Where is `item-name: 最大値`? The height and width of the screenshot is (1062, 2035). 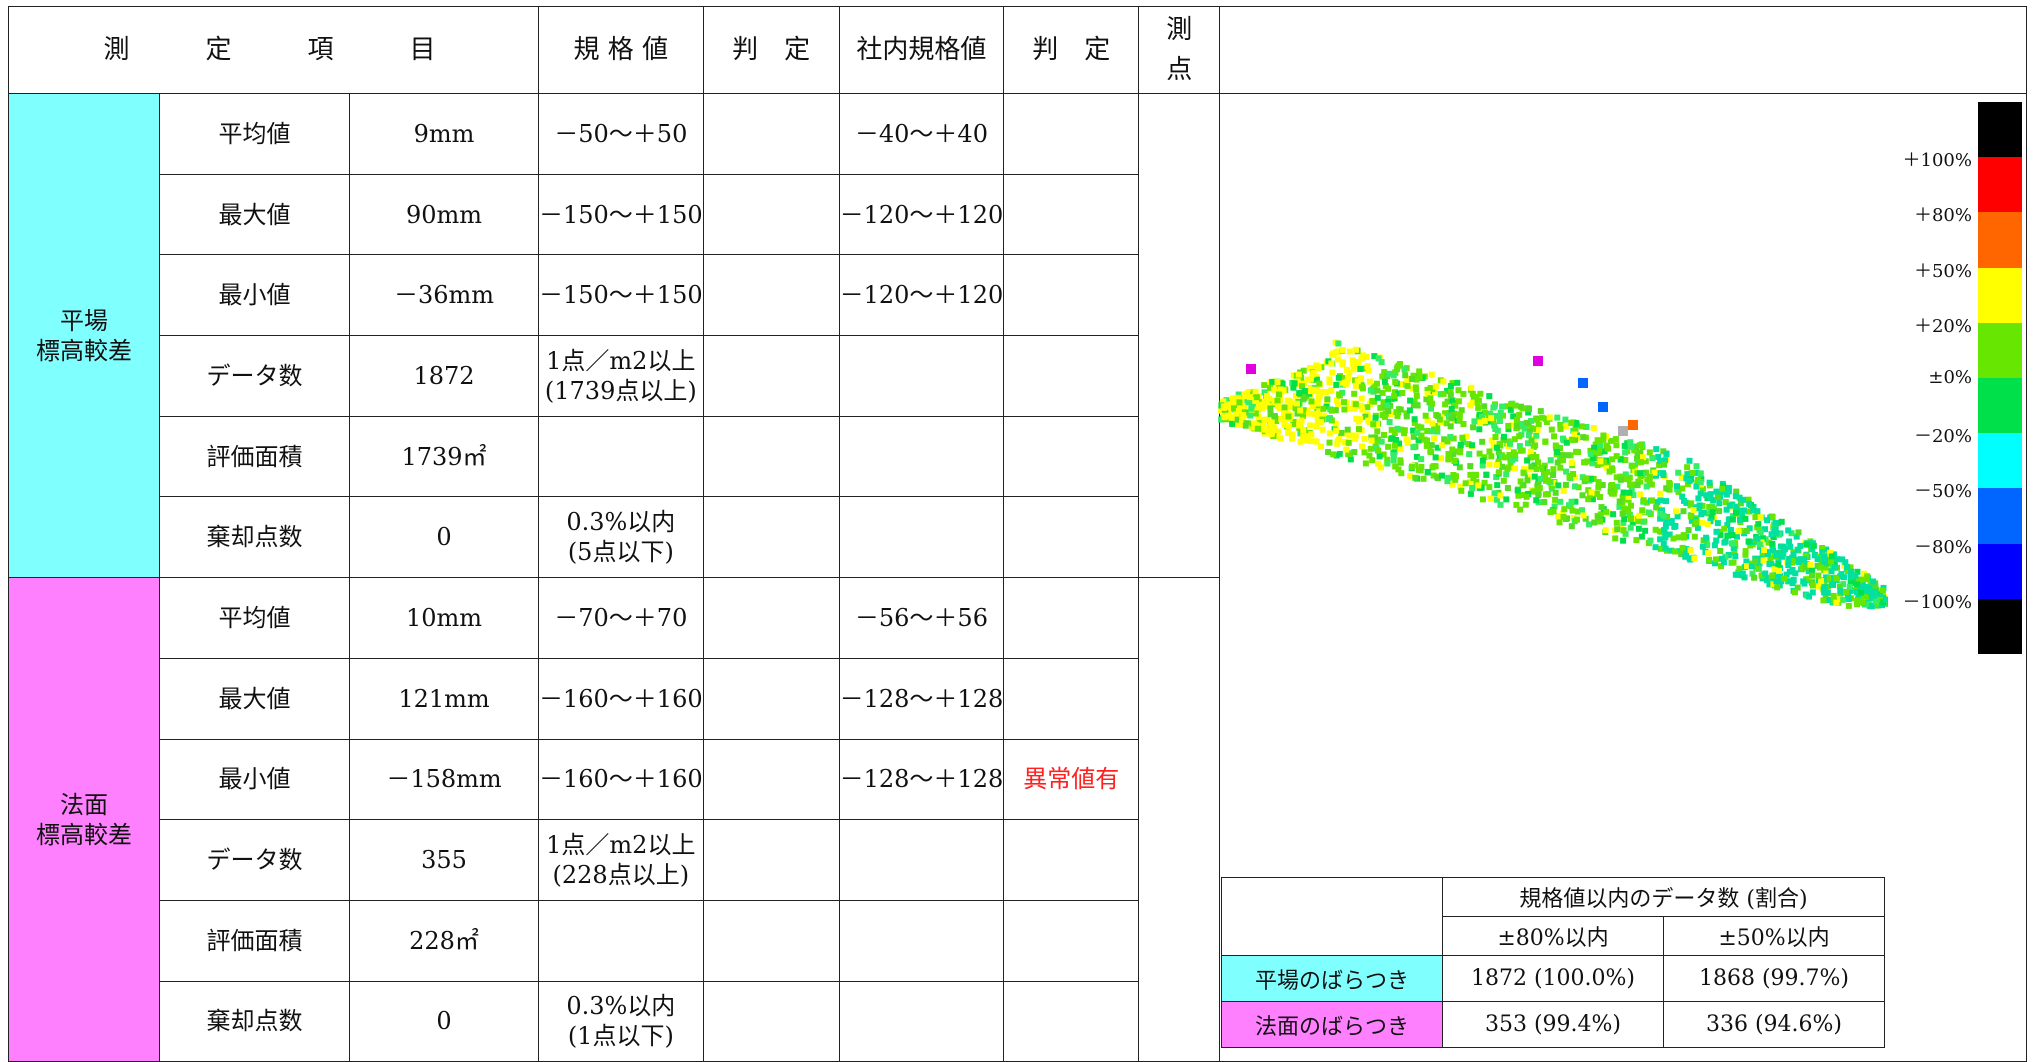 item-name: 最大値 is located at coordinates (254, 214).